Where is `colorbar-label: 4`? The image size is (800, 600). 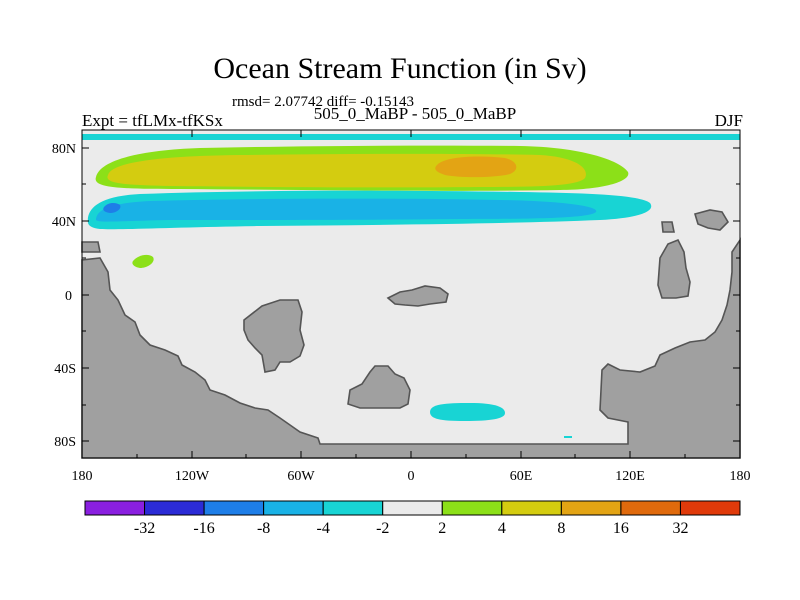 colorbar-label: 4 is located at coordinates (502, 528).